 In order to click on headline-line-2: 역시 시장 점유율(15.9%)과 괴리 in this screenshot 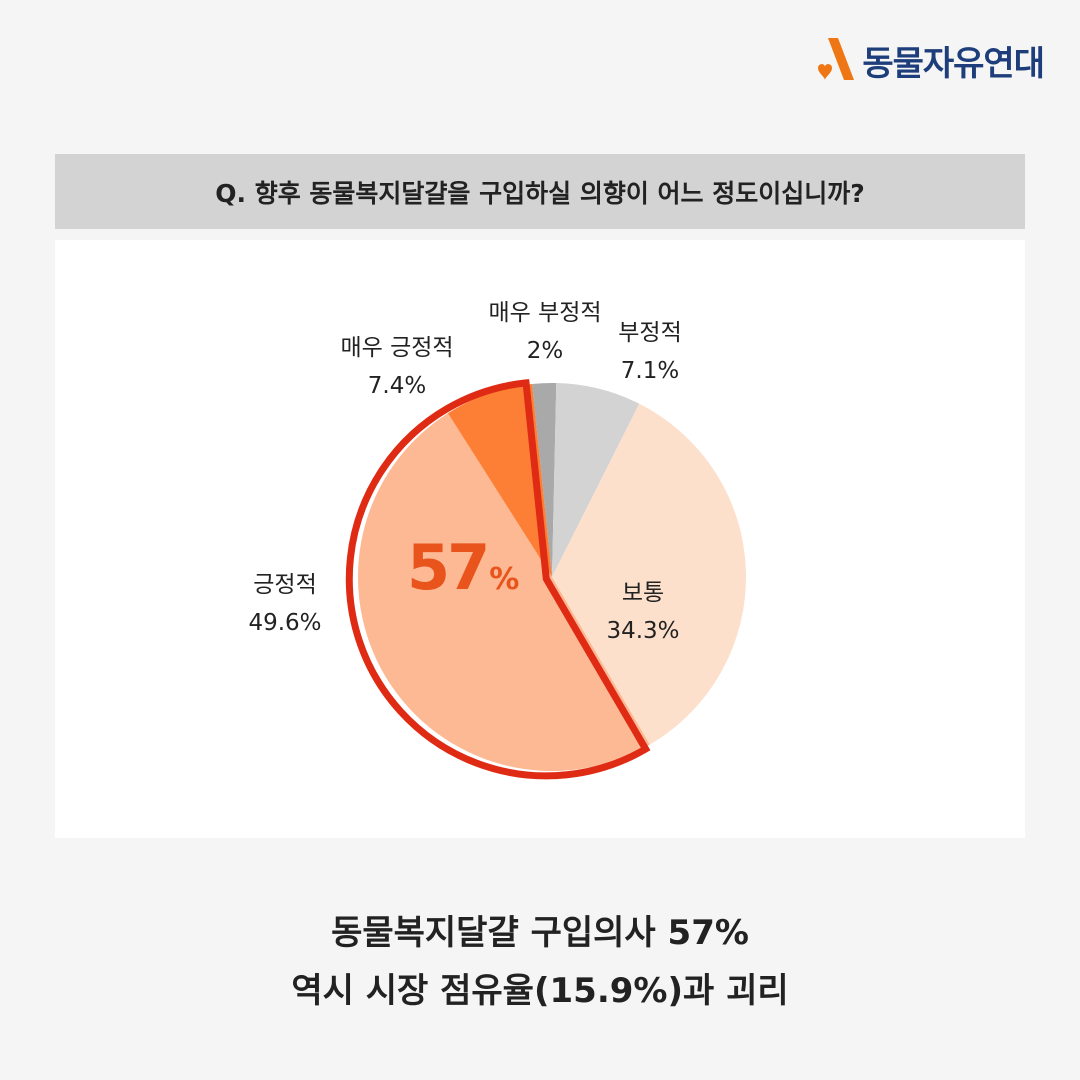, I will do `click(540, 991)`.